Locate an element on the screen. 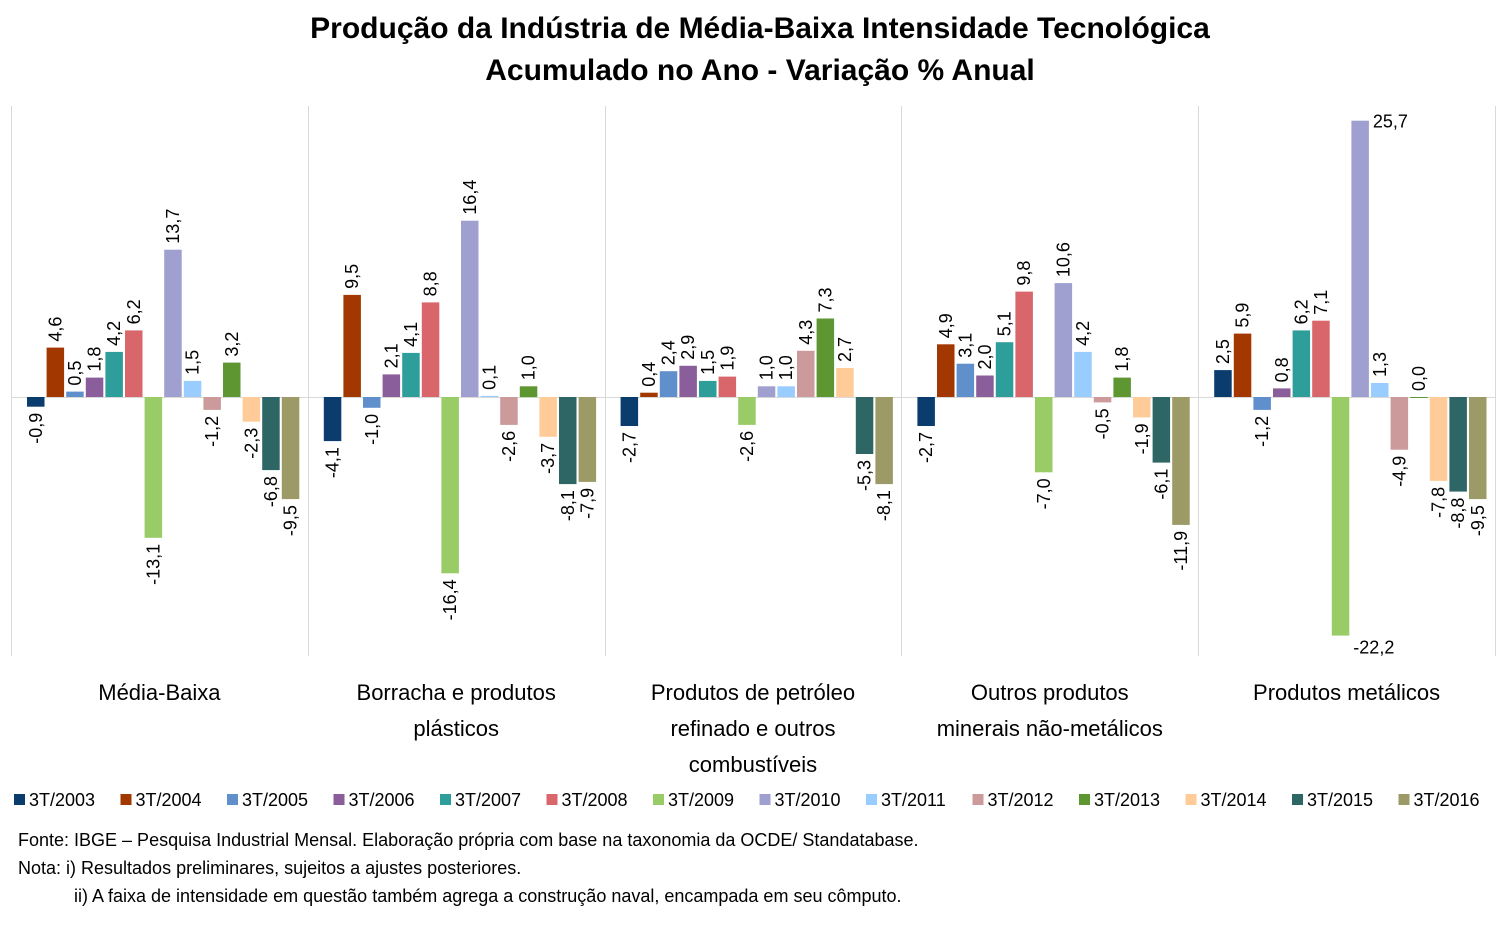 Image resolution: width=1502 pixels, height=928 pixels. data-label: -1,2 is located at coordinates (212, 431).